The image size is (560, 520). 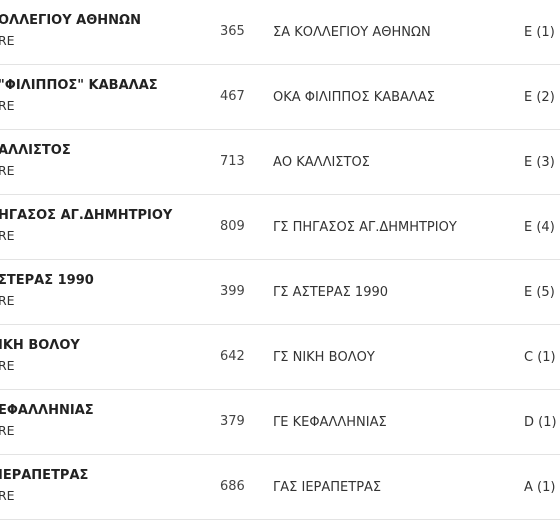 I want to click on team-name: ΙΚΗ ΒΟΛΟΥ, so click(x=40, y=345).